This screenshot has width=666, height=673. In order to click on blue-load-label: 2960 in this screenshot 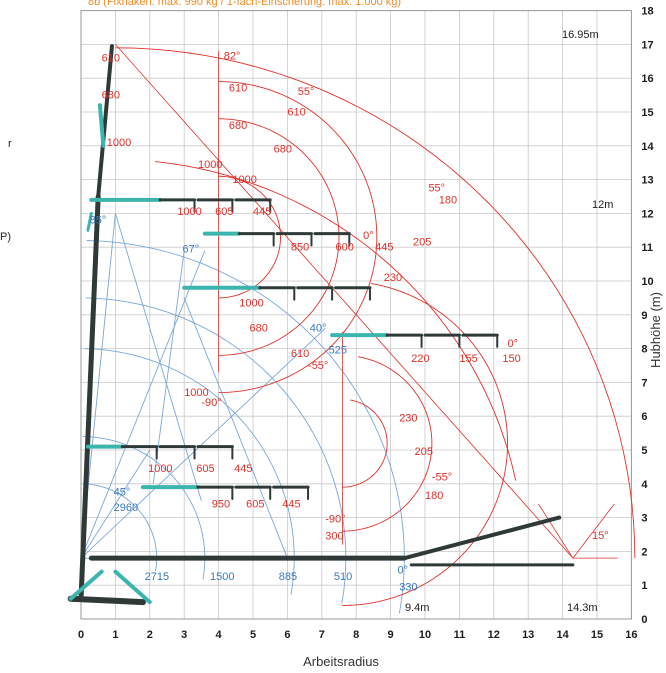, I will do `click(126, 508)`.